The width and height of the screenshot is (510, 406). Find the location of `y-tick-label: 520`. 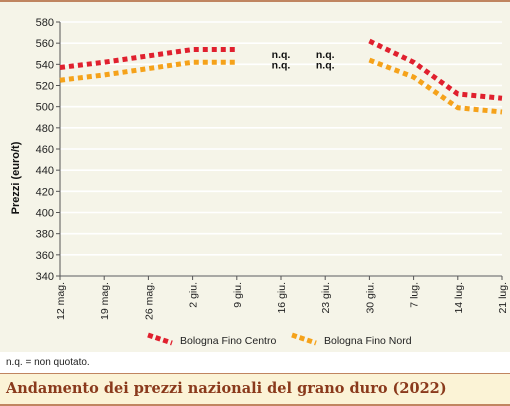

y-tick-label: 520 is located at coordinates (45, 87).